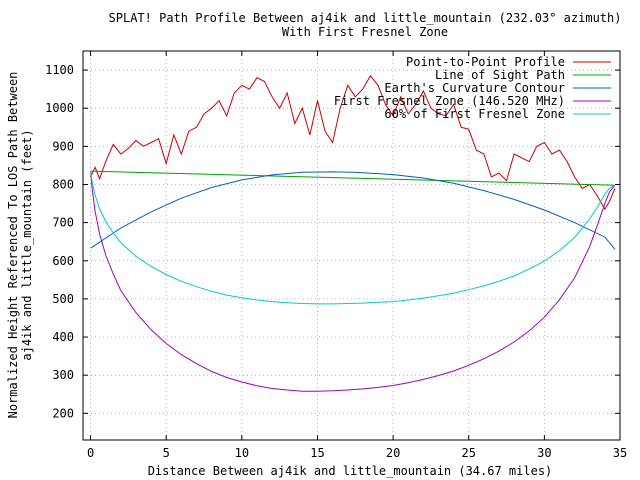  I want to click on x-tick-label: 5, so click(166, 453).